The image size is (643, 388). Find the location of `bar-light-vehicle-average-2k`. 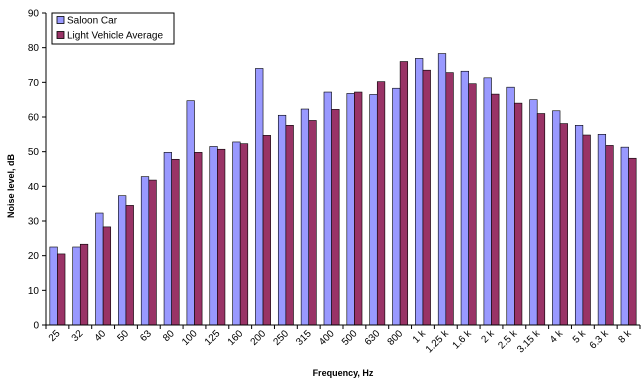

bar-light-vehicle-average-2k is located at coordinates (495, 209).